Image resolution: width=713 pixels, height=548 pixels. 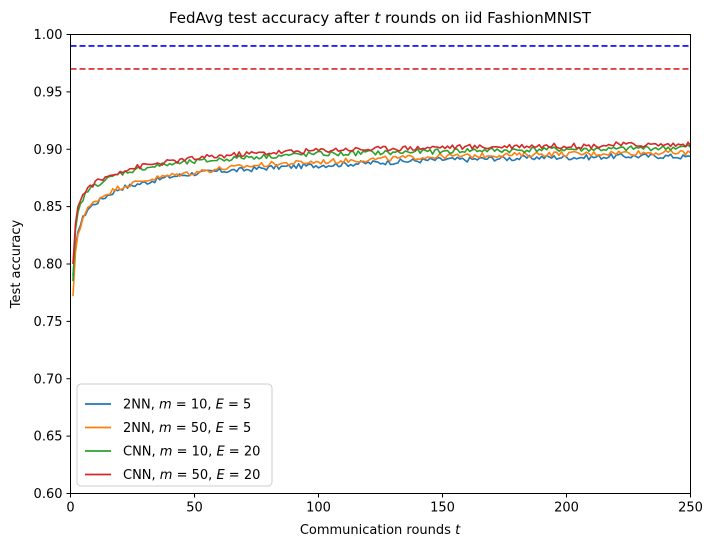 I want to click on reference-lines, so click(x=380, y=57).